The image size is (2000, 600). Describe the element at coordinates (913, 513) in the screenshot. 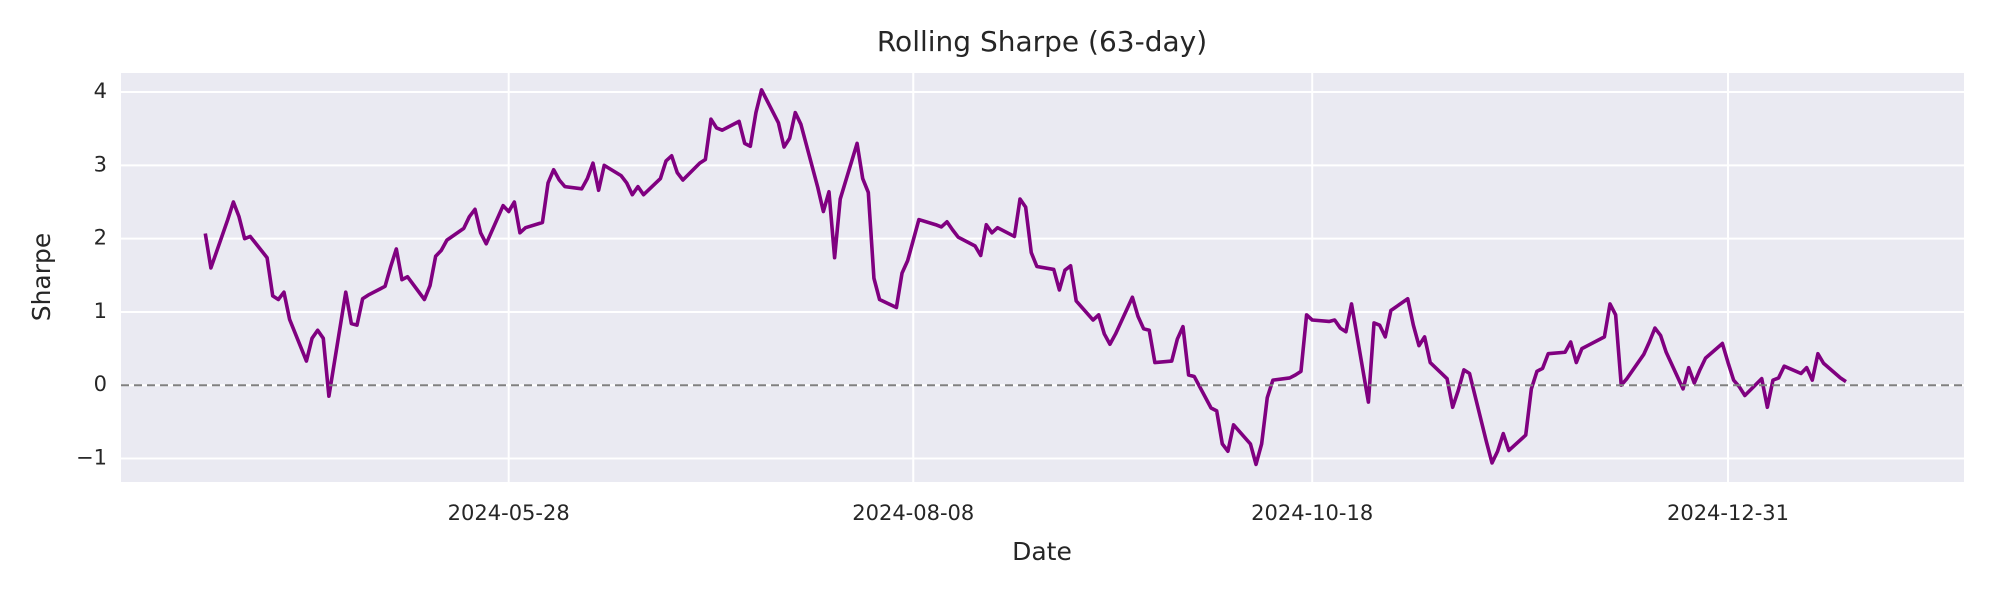

I see `x-tick-label: 2024-08-08` at that location.